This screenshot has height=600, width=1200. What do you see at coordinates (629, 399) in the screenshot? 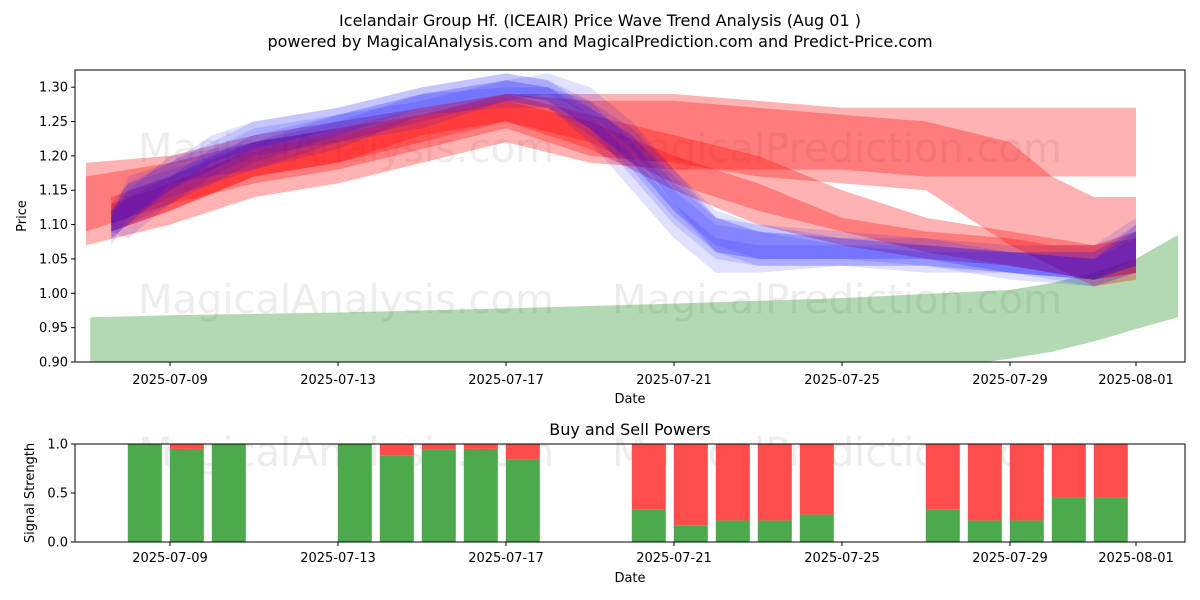
I see `price-x-label: Date` at bounding box center [629, 399].